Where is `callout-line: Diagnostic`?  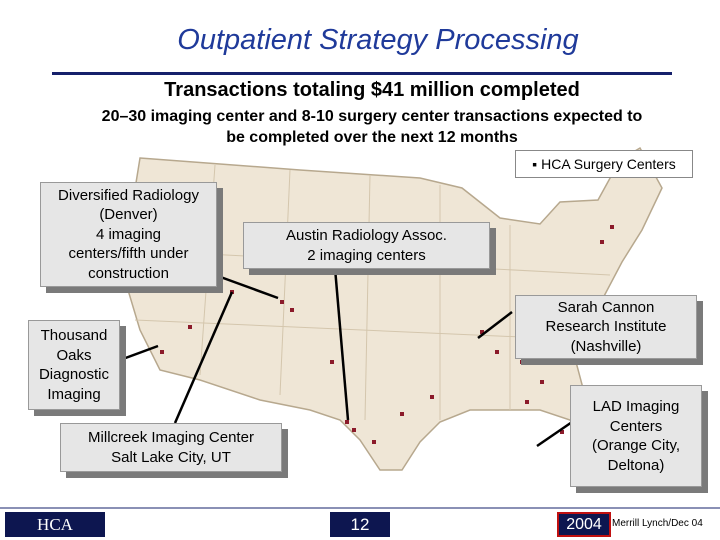
callout-line: Diagnostic is located at coordinates (74, 374).